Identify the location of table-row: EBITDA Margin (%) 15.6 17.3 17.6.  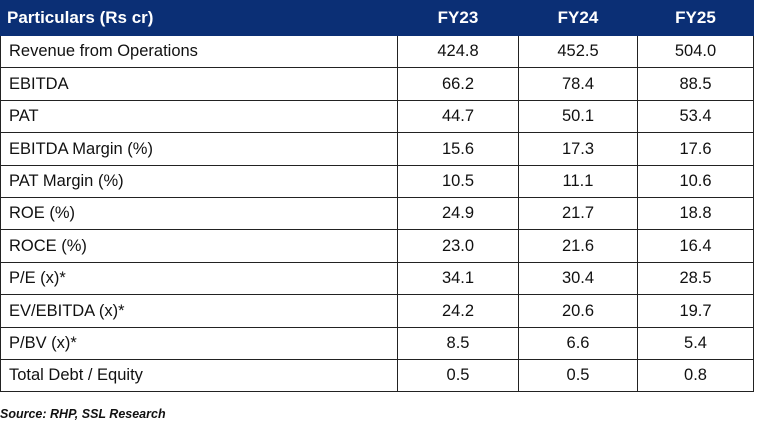
(377, 149).